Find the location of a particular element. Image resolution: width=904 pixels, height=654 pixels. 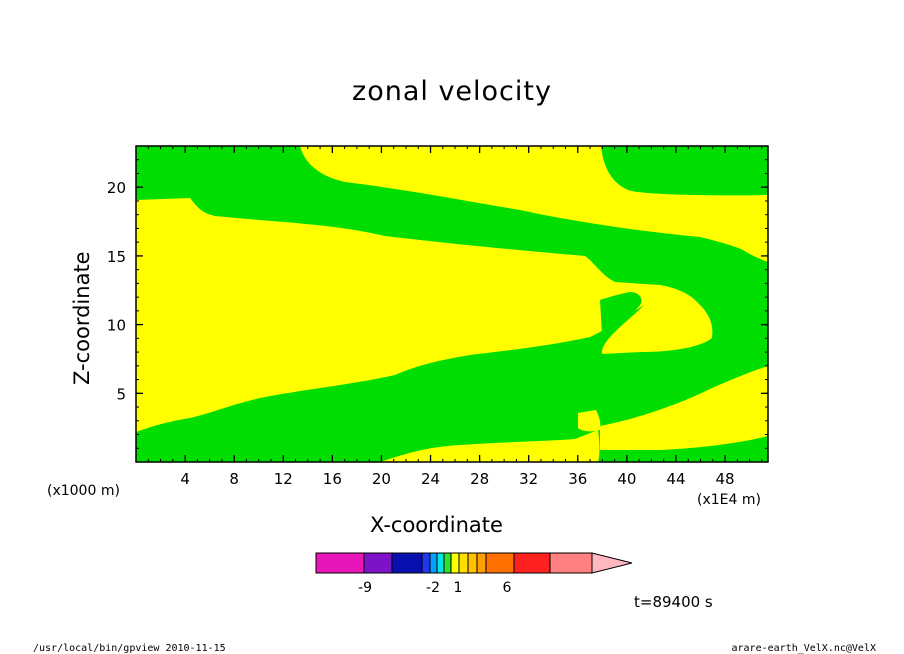

x-tick-label: 16 is located at coordinates (332, 479).